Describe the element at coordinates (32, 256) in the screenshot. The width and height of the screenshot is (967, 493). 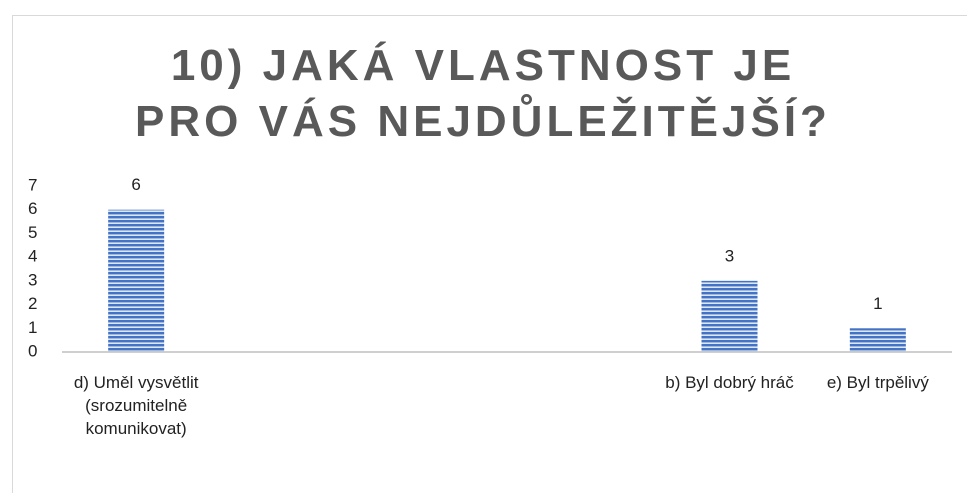
I see `y-tick-label: 4` at that location.